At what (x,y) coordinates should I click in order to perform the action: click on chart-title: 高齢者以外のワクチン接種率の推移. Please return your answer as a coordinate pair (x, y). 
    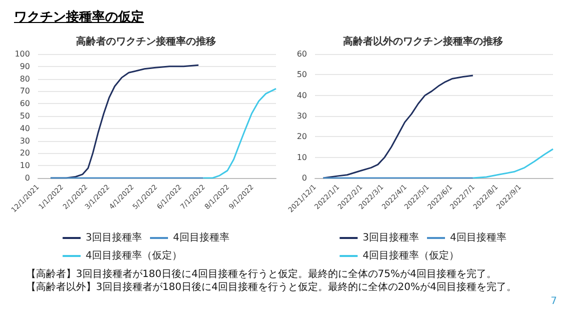
    Looking at the image, I should click on (423, 42).